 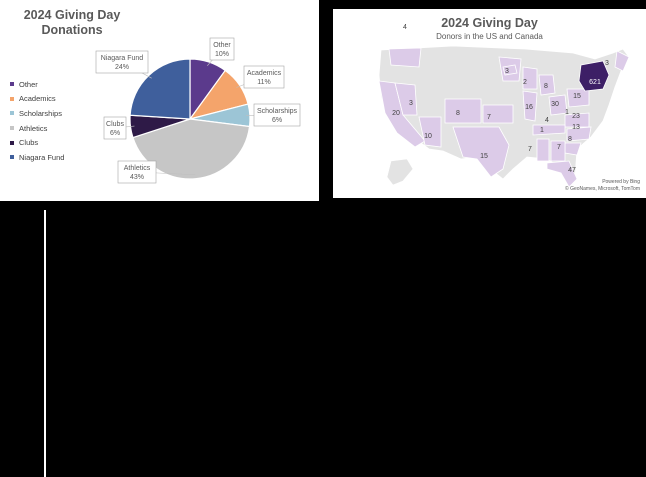 I want to click on legend-label: Academics, so click(x=37, y=99).